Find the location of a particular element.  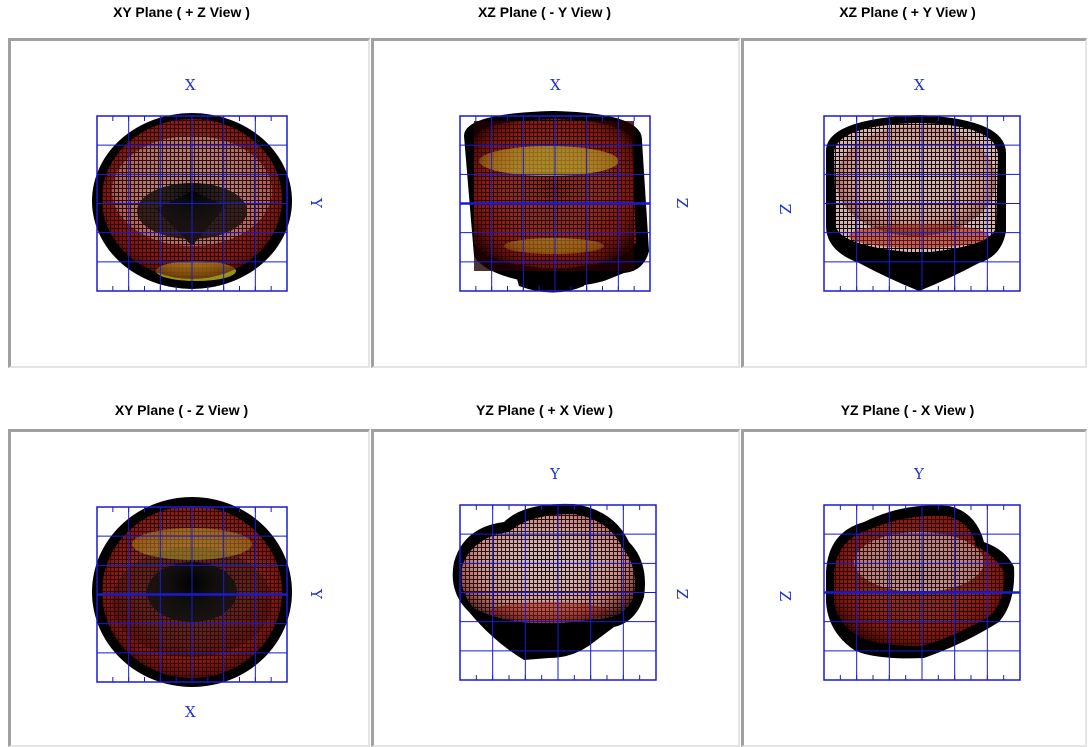

pattern-plot-yz-minus-x is located at coordinates (915, 589).